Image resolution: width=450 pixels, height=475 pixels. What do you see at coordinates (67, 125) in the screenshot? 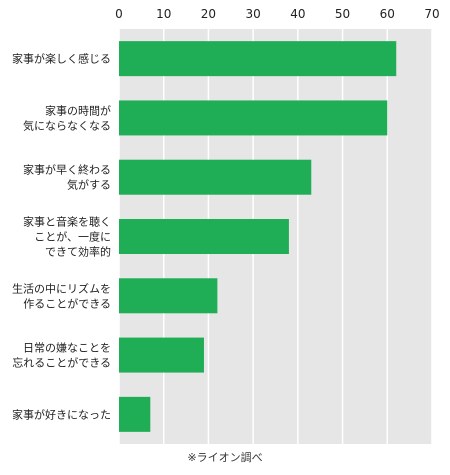
I see `category-label-line: 気にならなくなる` at bounding box center [67, 125].